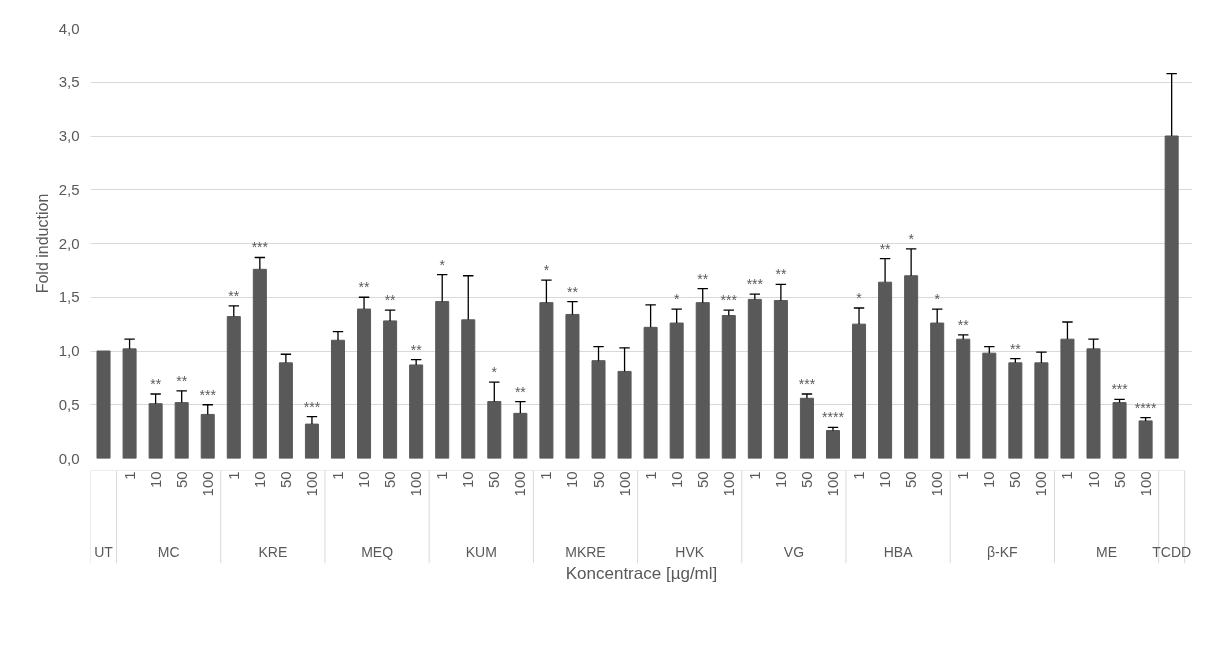 This screenshot has width=1232, height=661. I want to click on text: MC, so click(168, 552).